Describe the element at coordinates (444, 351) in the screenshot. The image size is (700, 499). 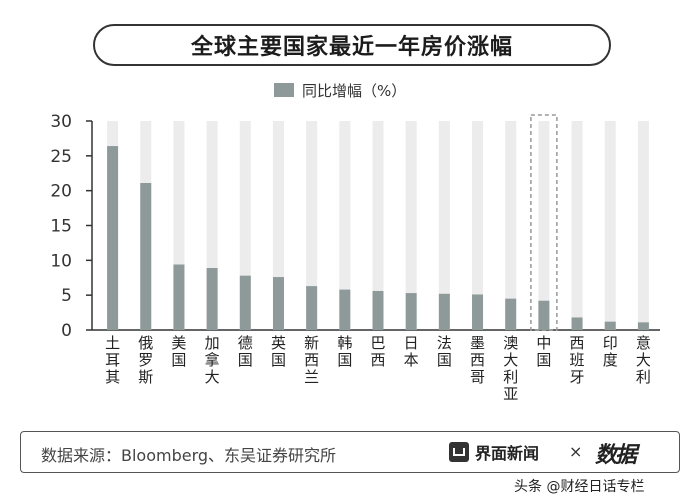
I see `x-tick-label: 法国` at that location.